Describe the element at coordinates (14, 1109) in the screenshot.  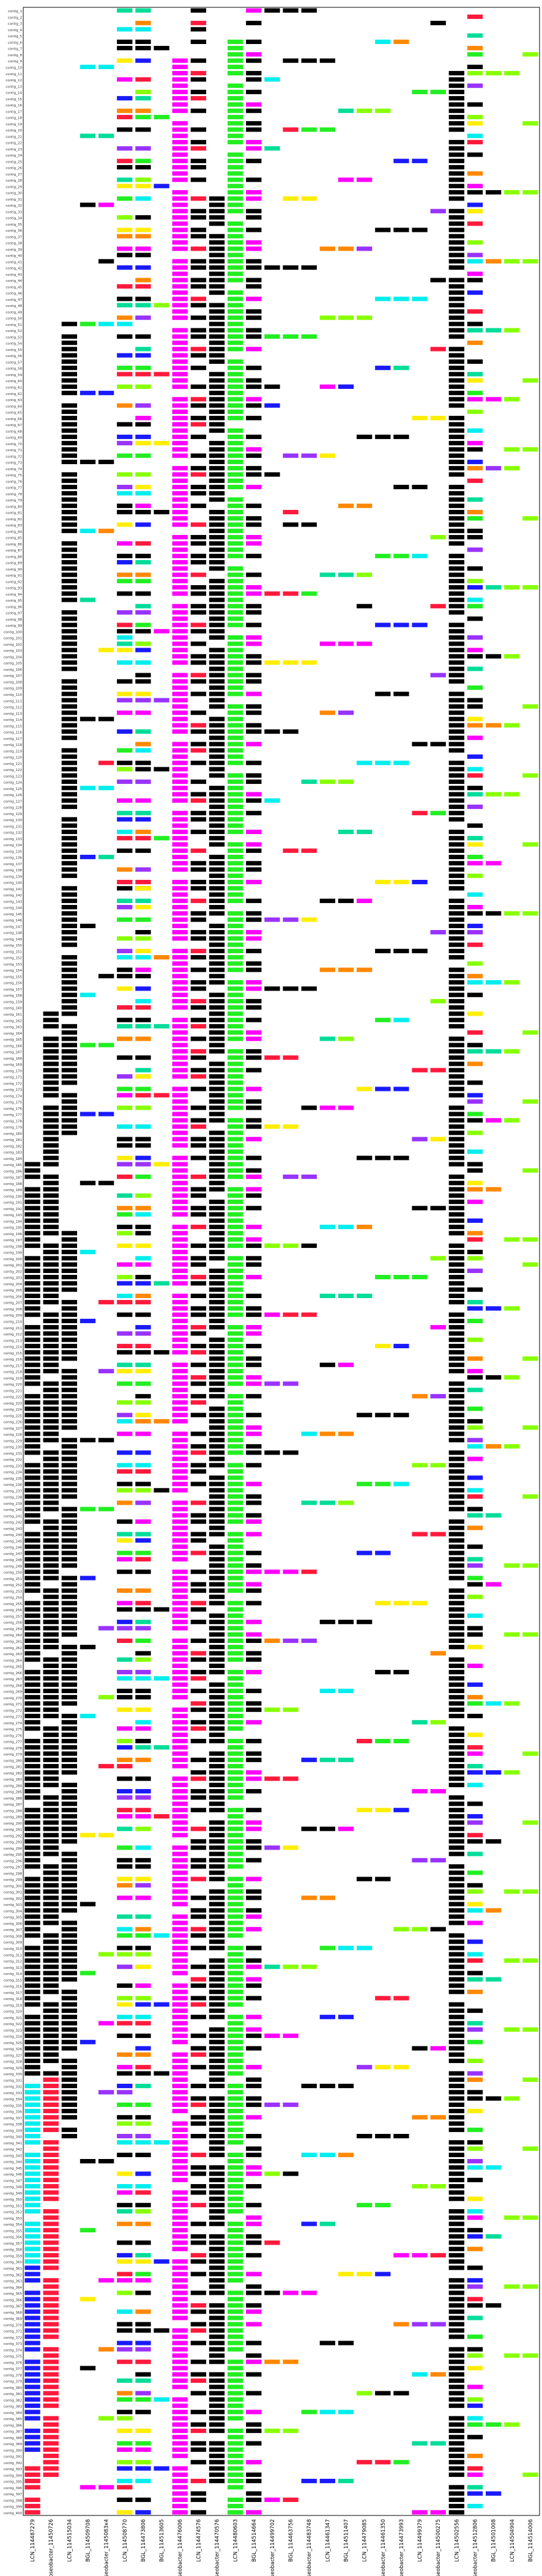
I see `row-tick-label: contig_176` at that location.